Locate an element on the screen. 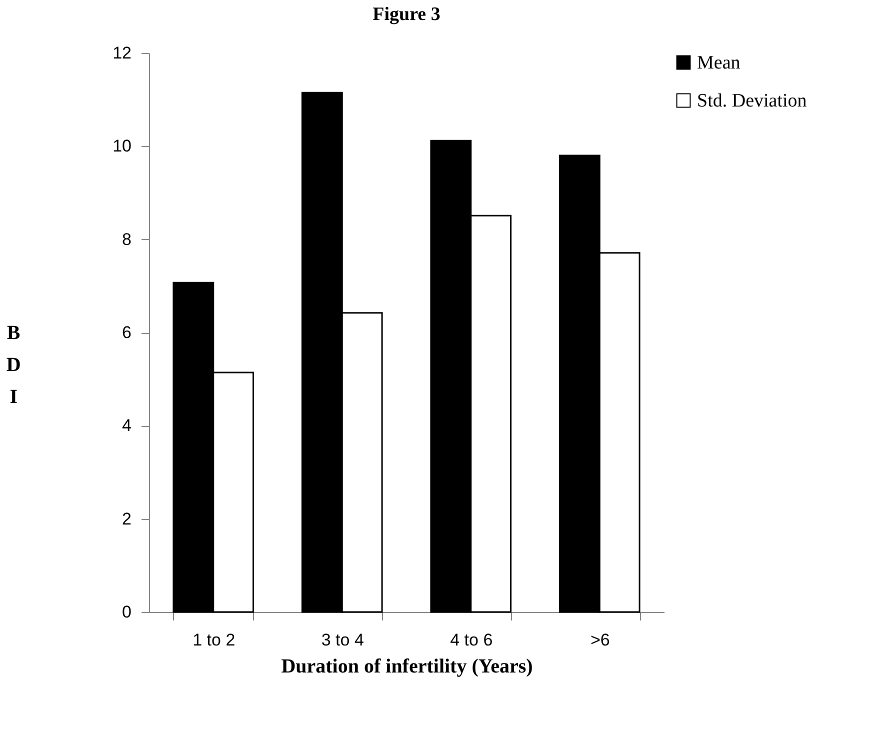 The height and width of the screenshot is (731, 896). y-axis-title: BDI is located at coordinates (13, 365).